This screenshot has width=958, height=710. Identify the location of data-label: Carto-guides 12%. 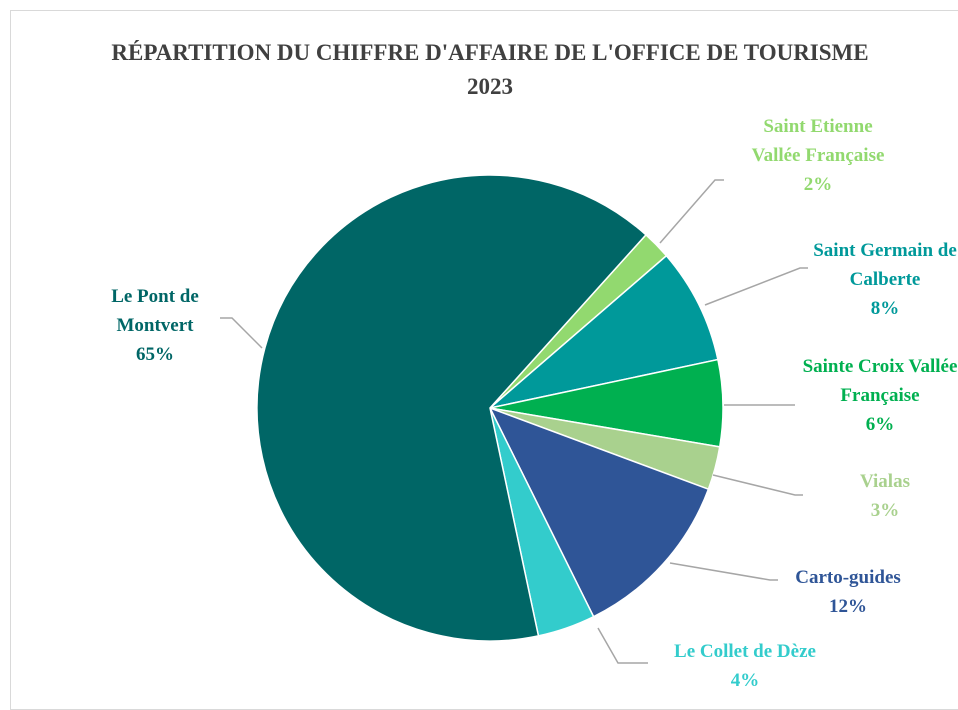
(848, 592).